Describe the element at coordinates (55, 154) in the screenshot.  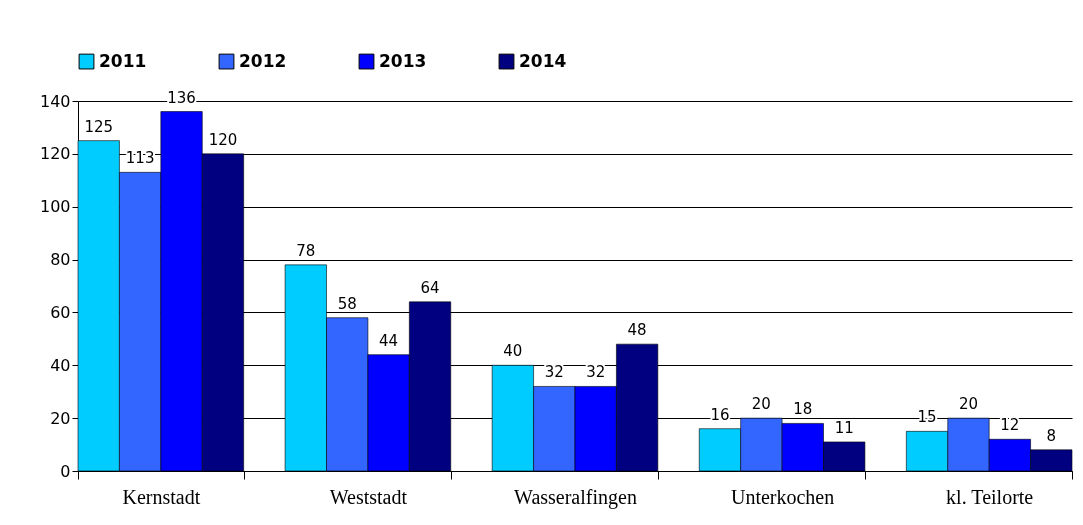
I see `y-tick-label: 120` at that location.